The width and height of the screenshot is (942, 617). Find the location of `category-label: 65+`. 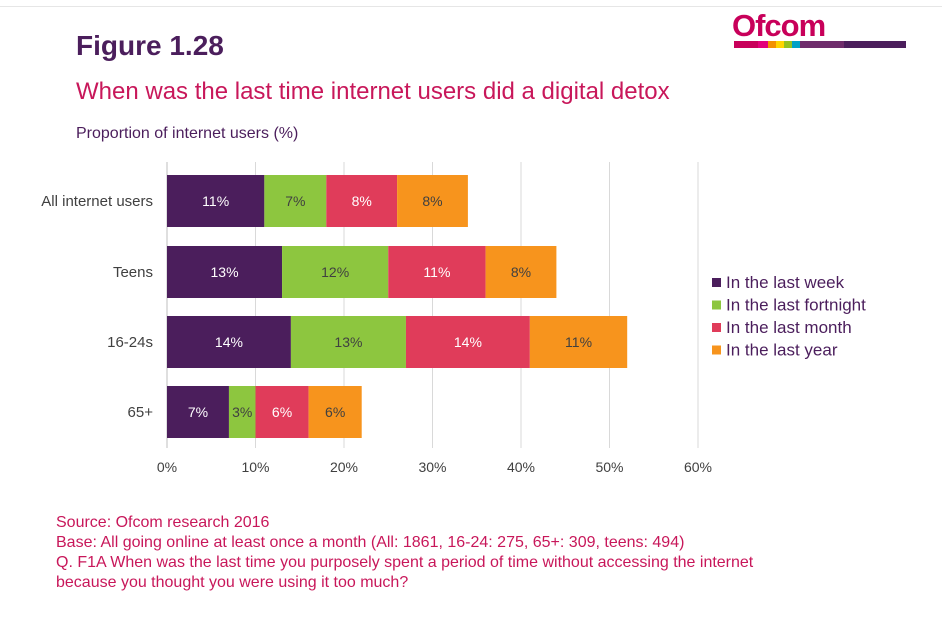

category-label: 65+ is located at coordinates (141, 412).